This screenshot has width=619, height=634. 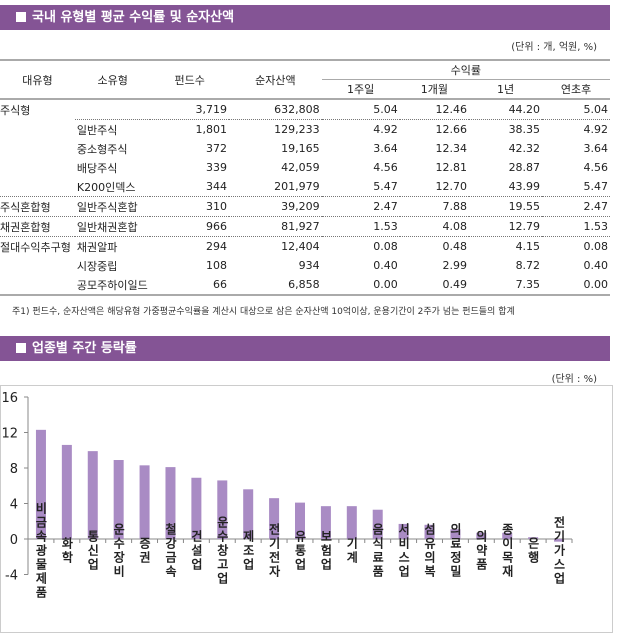 What do you see at coordinates (300, 148) in the screenshot?
I see `table-cell: 19,165` at bounding box center [300, 148].